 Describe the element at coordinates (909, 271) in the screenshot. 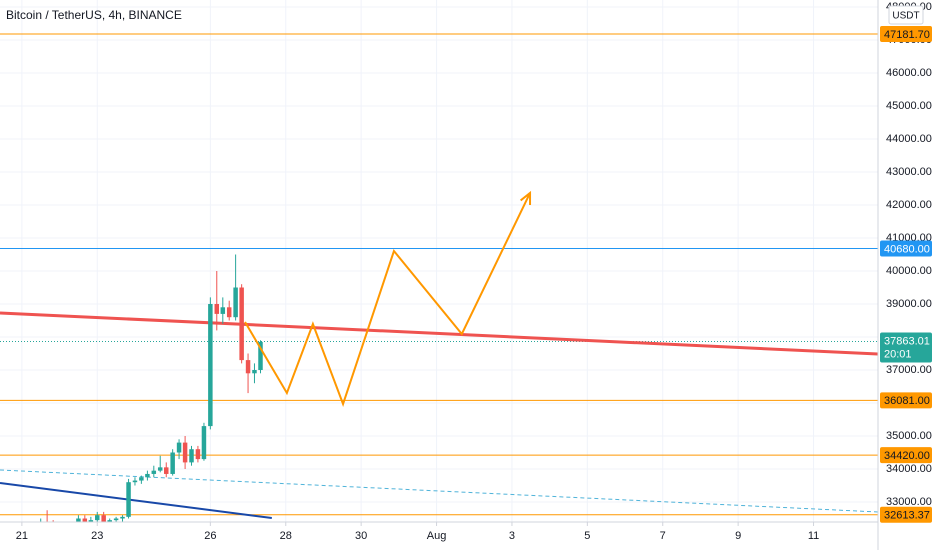

I see `y-tick-label: 40000.00` at that location.